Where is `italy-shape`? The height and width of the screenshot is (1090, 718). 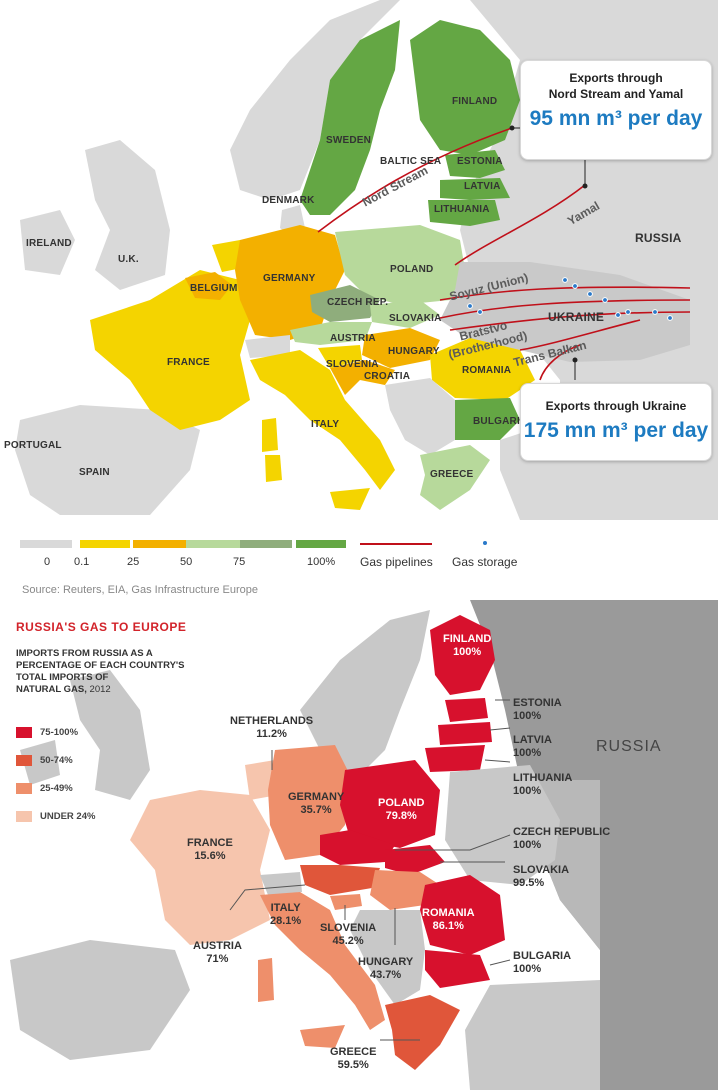
italy-shape is located at coordinates (322, 961).